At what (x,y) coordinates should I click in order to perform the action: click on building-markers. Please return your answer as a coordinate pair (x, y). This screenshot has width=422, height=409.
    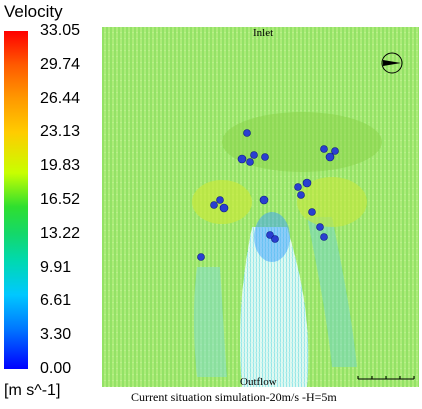
    Looking at the image, I should click on (268, 195).